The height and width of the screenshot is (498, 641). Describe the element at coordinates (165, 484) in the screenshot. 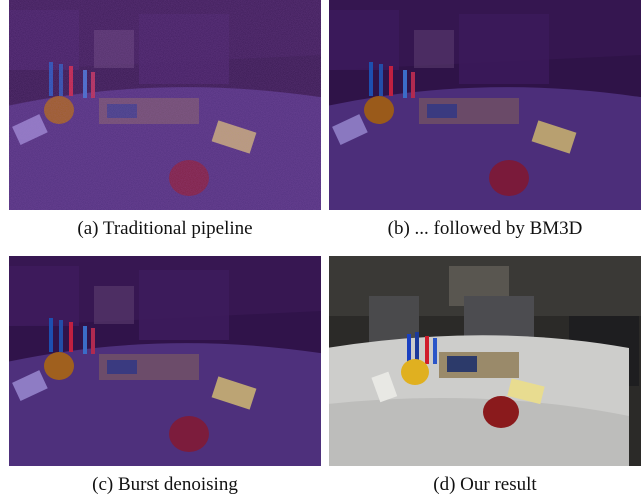

I see `caption-c: (c) Burst denoising` at that location.